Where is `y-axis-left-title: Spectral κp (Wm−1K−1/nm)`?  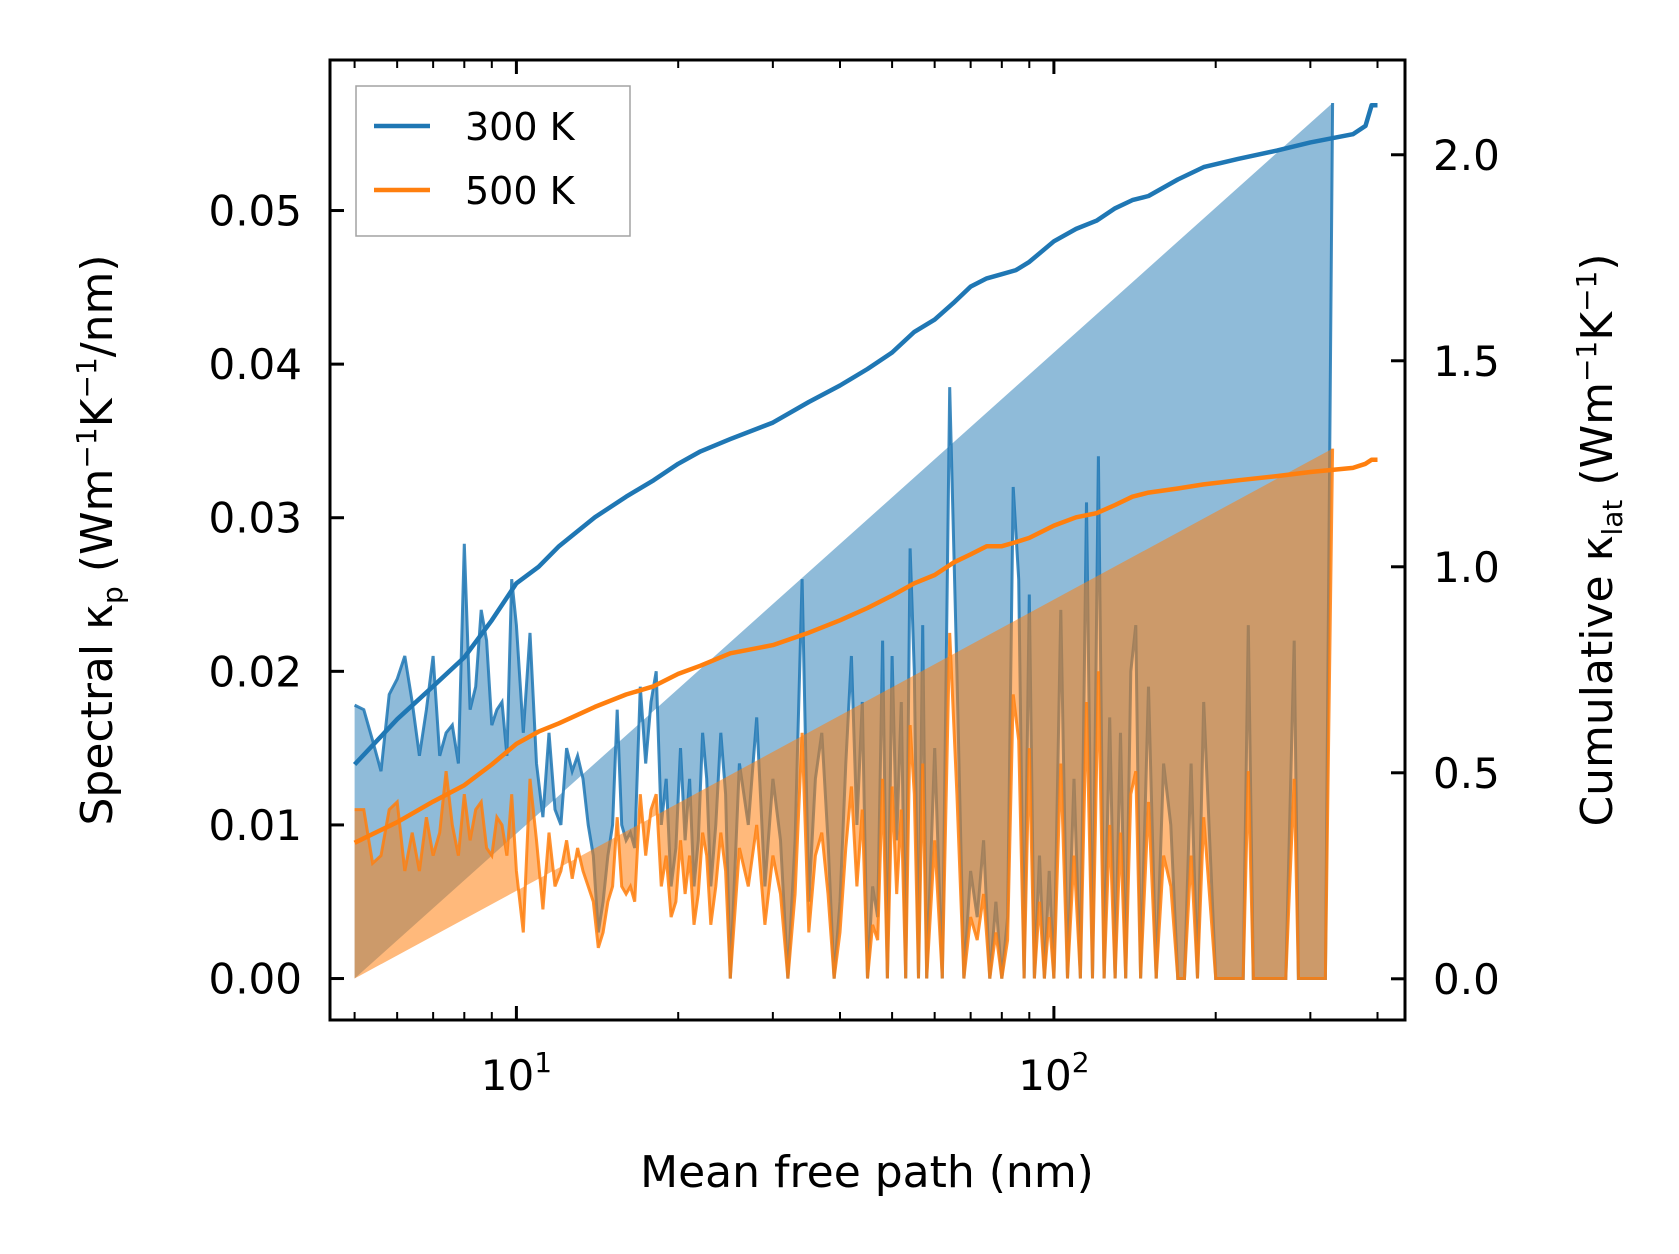 y-axis-left-title: Spectral κp (Wm−1K−1/nm) is located at coordinates (99, 539).